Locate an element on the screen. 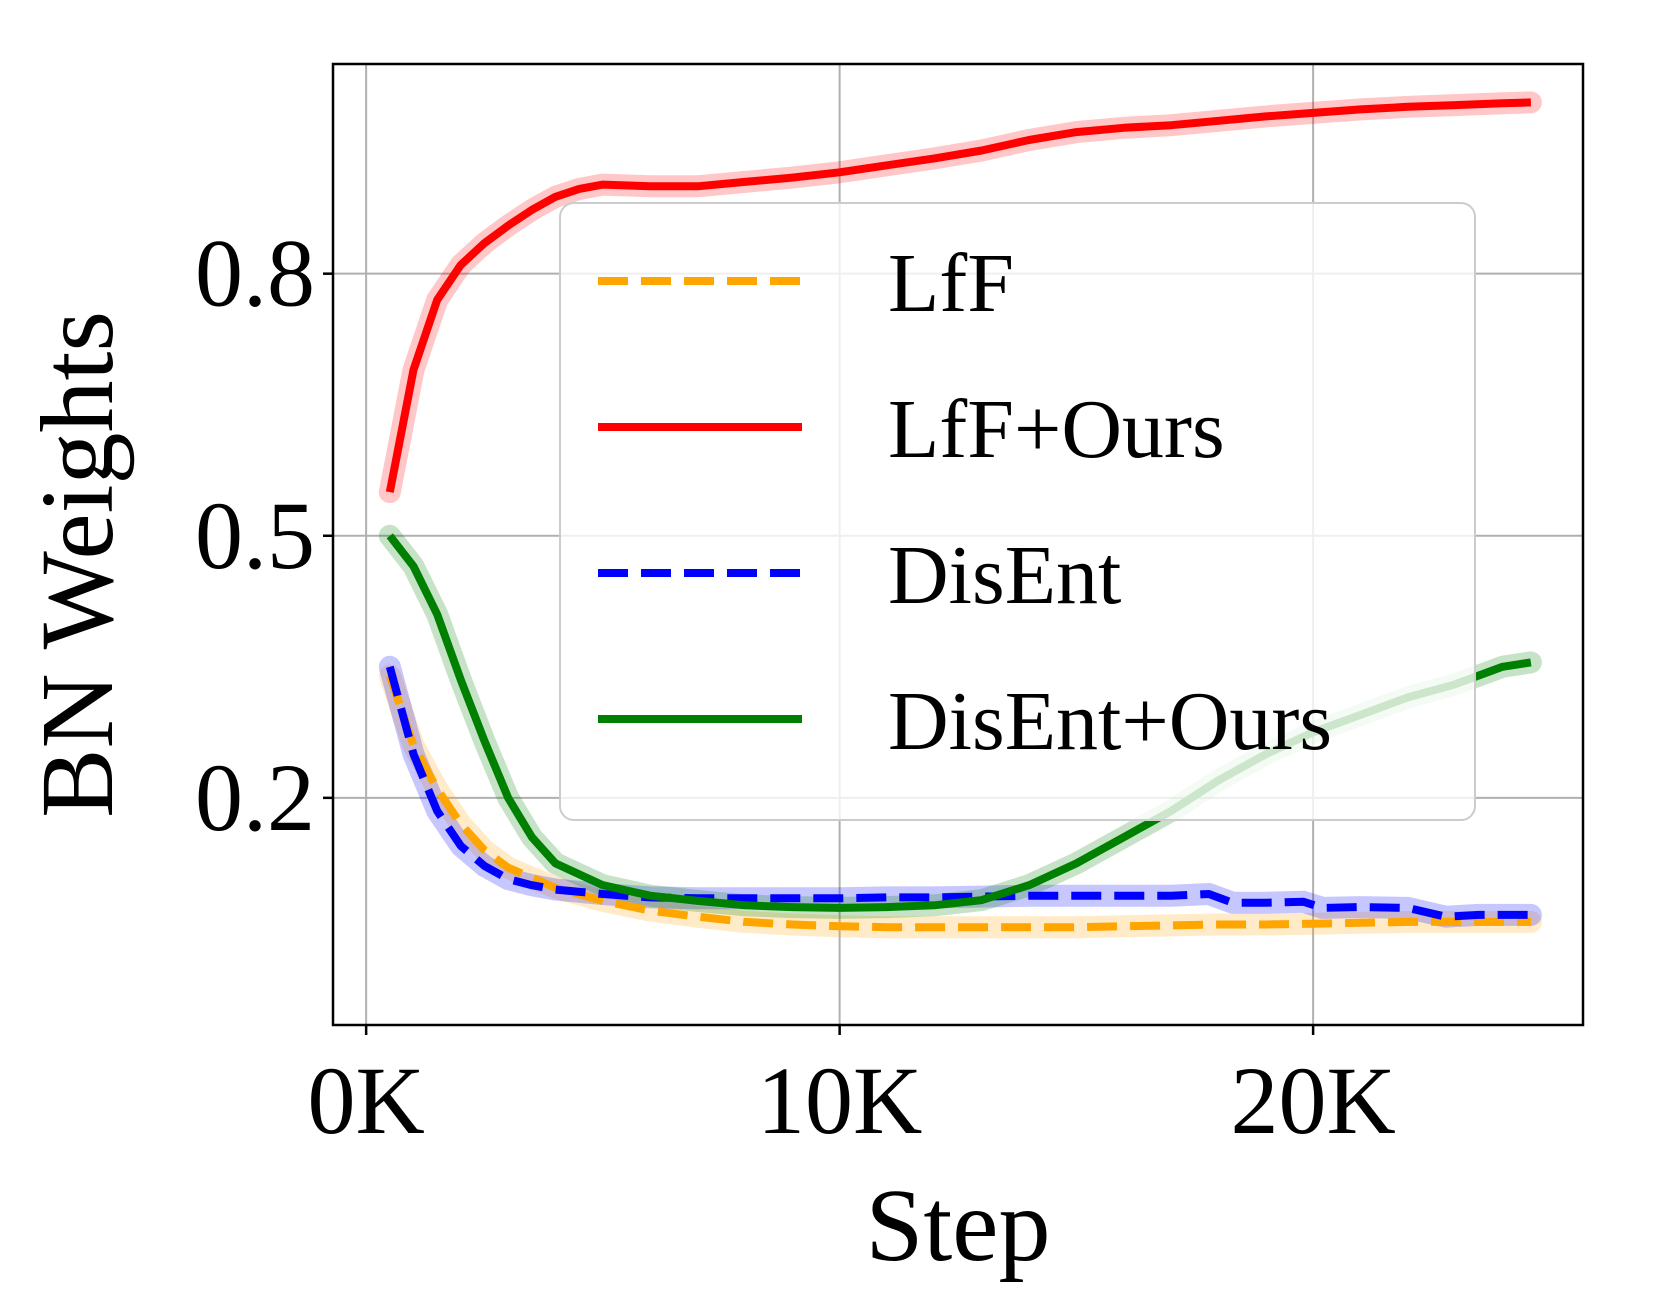 The image size is (1661, 1292). x-tick-label: 0K is located at coordinates (365, 1100).